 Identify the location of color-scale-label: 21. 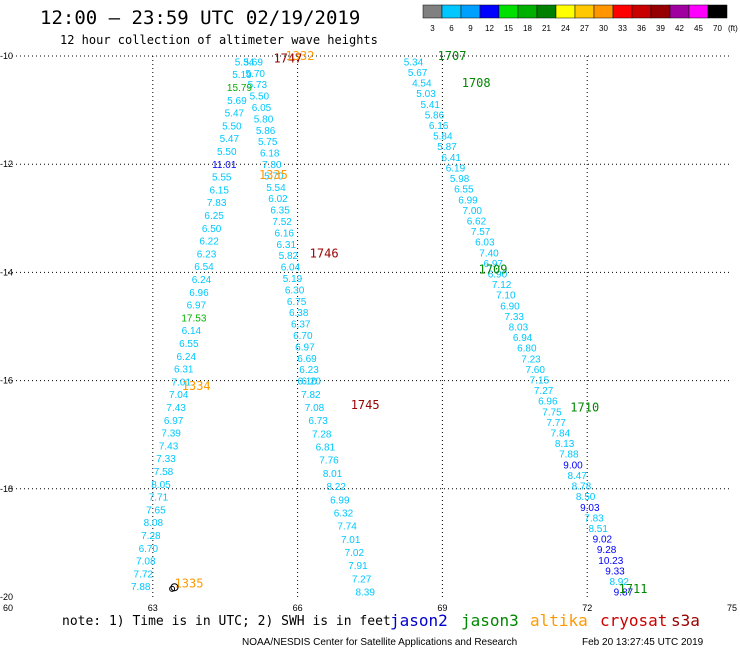
(546, 28).